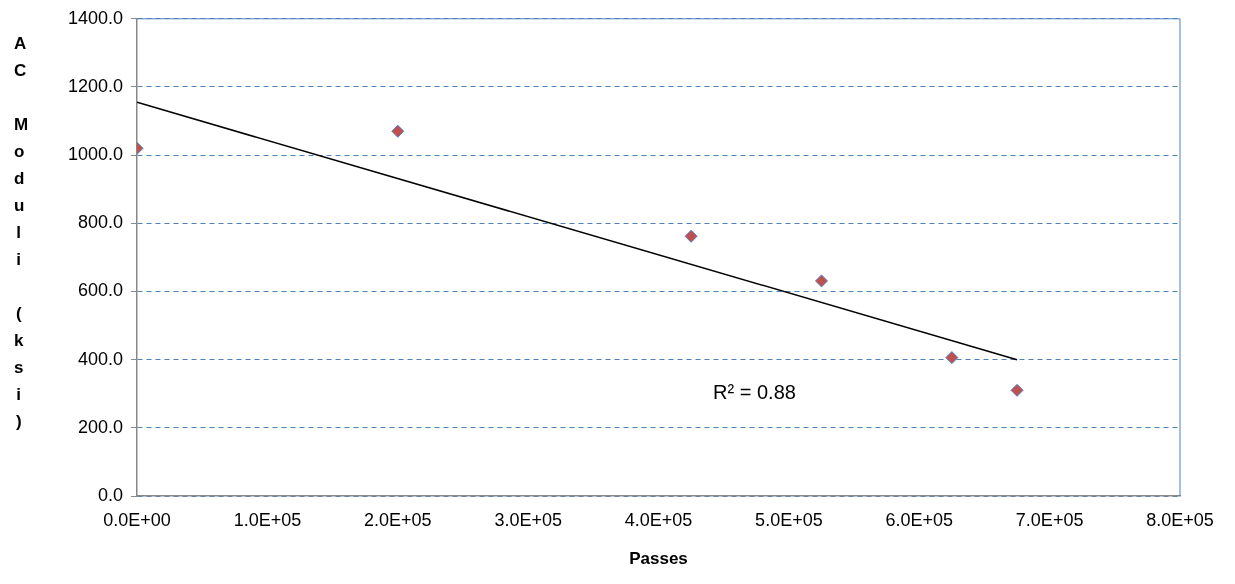  I want to click on y-tick-label: 1200.0, so click(95, 85).